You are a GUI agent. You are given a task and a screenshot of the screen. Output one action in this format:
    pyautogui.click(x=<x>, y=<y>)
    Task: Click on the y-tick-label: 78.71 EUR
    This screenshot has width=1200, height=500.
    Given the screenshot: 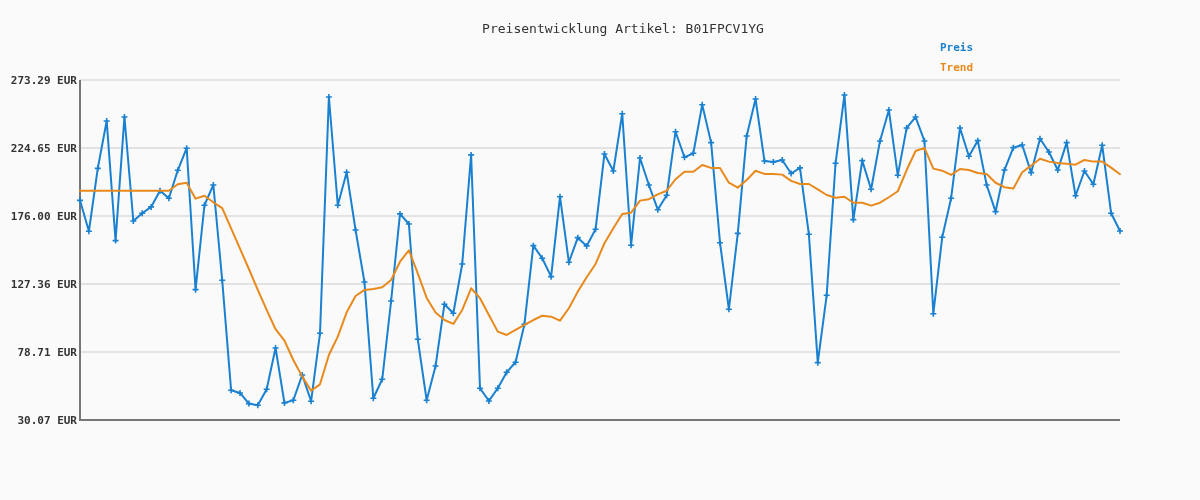 What is the action you would take?
    pyautogui.click(x=47, y=352)
    